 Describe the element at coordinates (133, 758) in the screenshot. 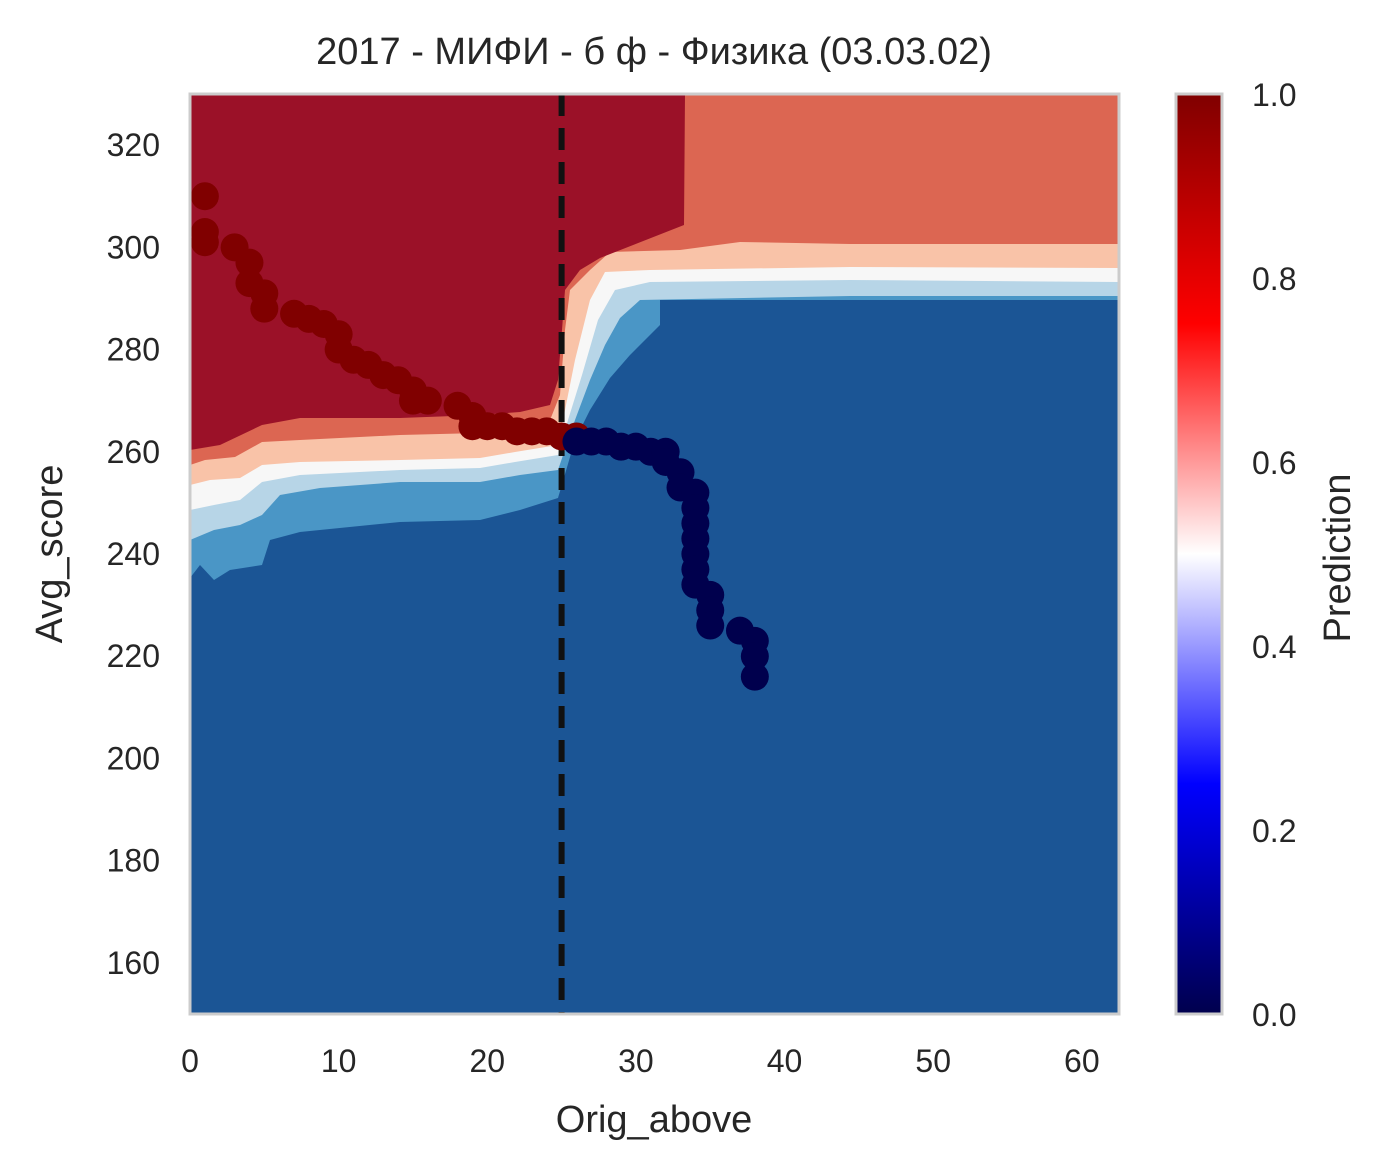

I see `y-tick-label: 200` at that location.